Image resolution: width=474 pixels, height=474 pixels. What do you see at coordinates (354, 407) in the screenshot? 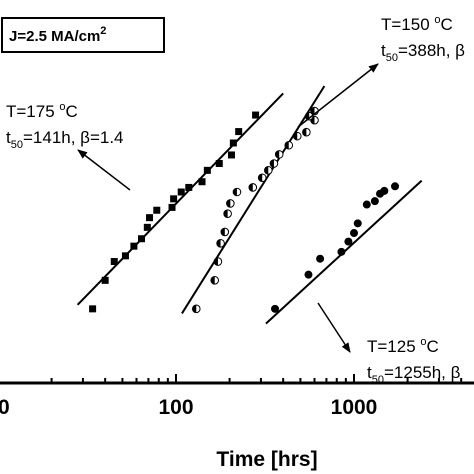
I see `x-tick-label: 1000` at bounding box center [354, 407].